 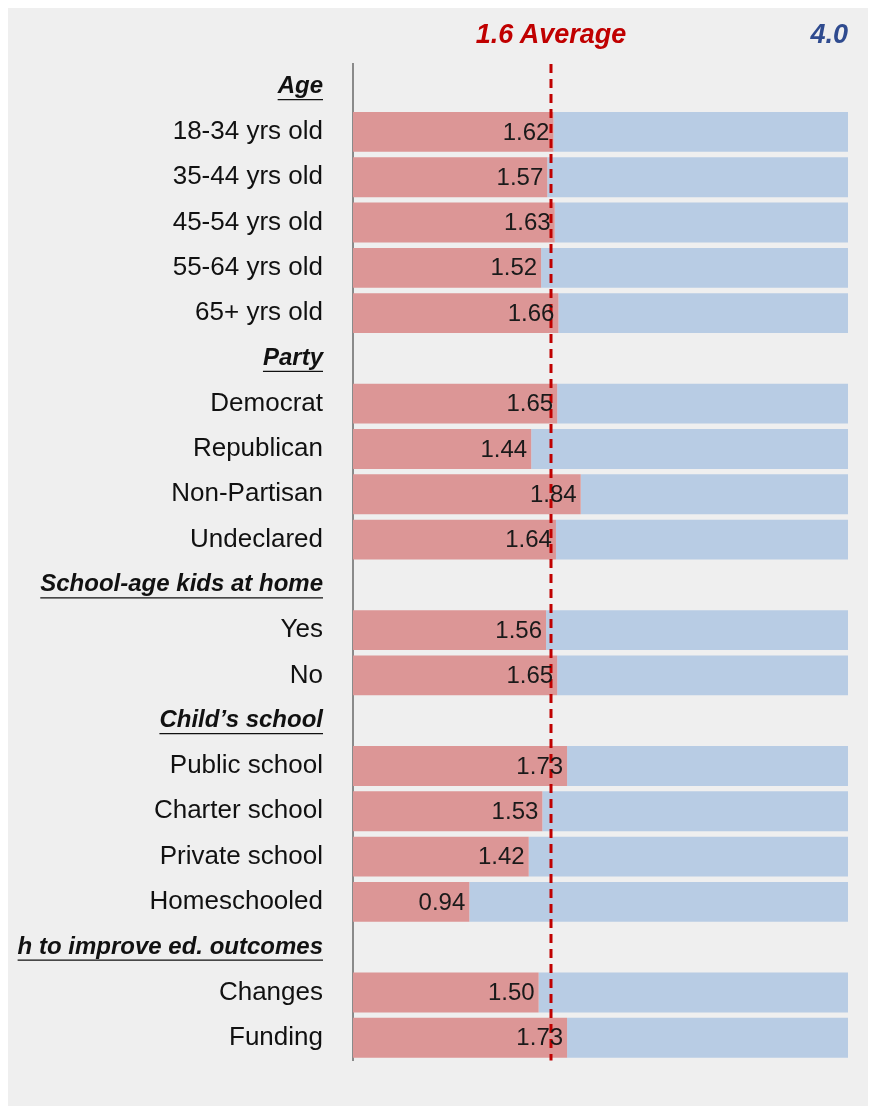 I want to click on y-tick-label: Child’s school, so click(x=242, y=719).